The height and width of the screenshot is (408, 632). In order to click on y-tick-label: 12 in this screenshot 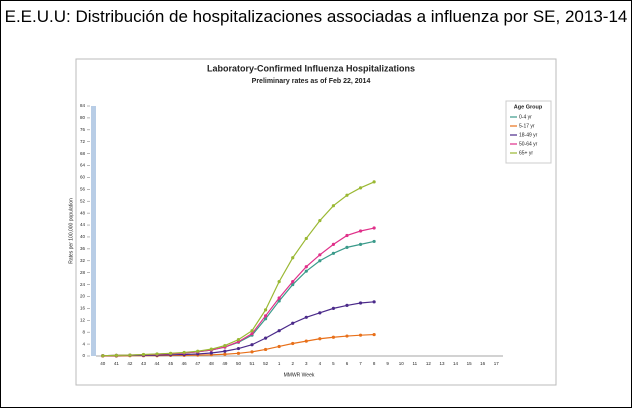, I will do `click(83, 319)`.